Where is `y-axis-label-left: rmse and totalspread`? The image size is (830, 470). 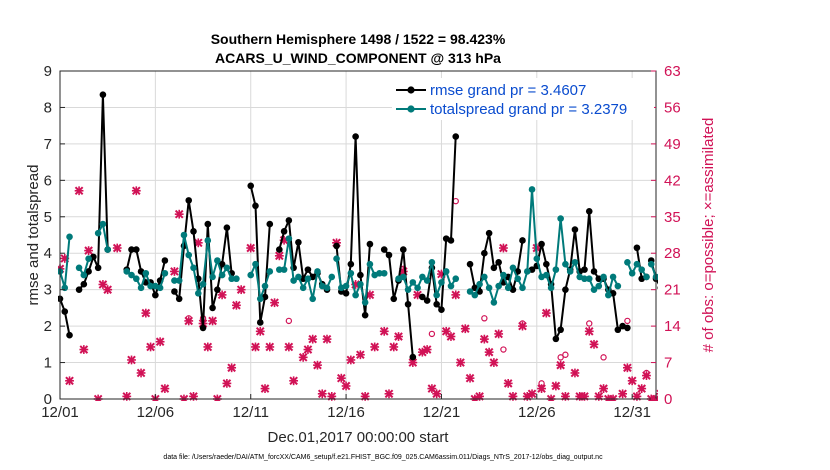
y-axis-label-left: rmse and totalspread is located at coordinates (33, 235).